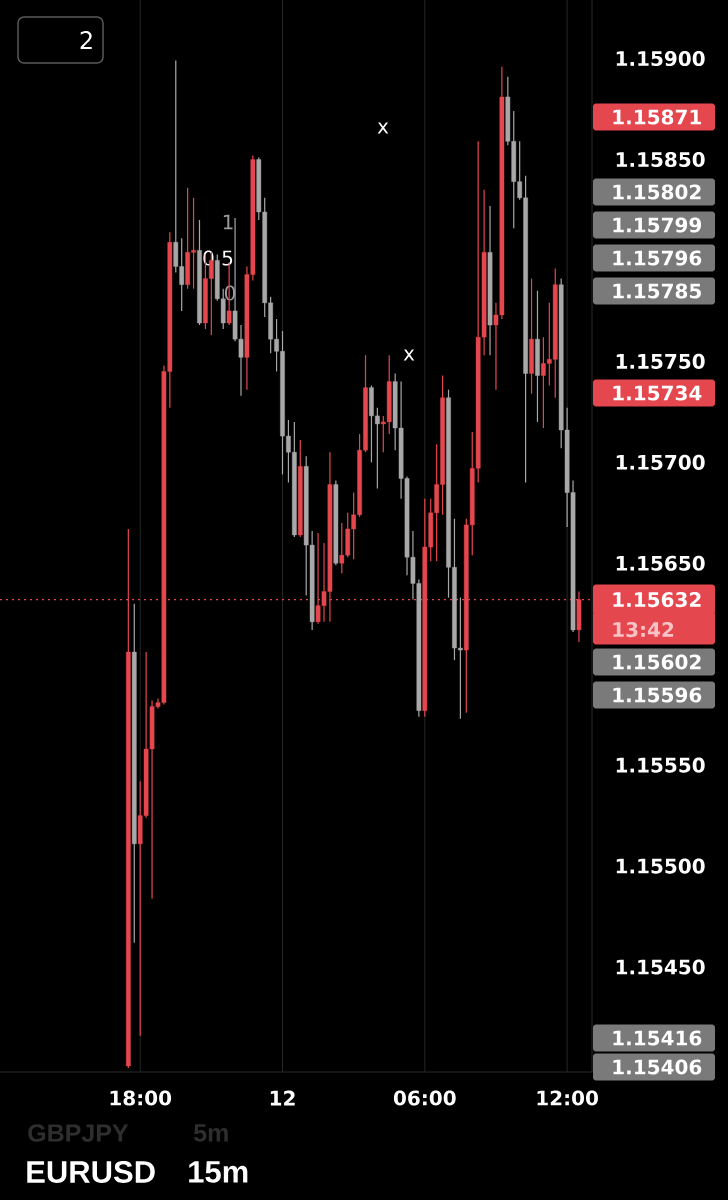  What do you see at coordinates (657, 393) in the screenshot?
I see `text: 1.15734` at bounding box center [657, 393].